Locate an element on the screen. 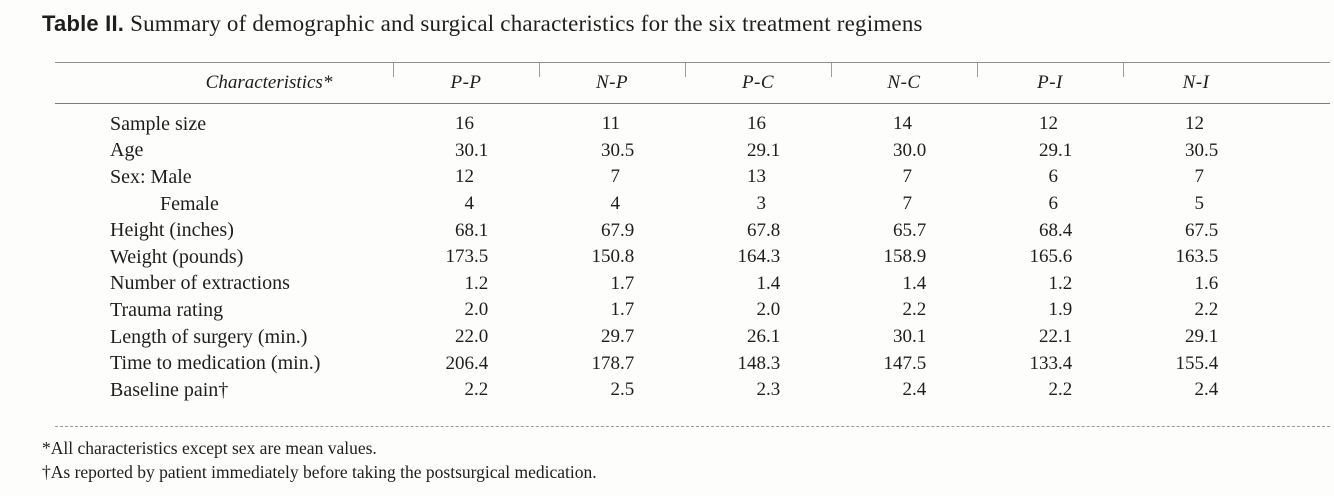 This screenshot has height=496, width=1334. value-cell: 1.9 is located at coordinates (1060, 310).